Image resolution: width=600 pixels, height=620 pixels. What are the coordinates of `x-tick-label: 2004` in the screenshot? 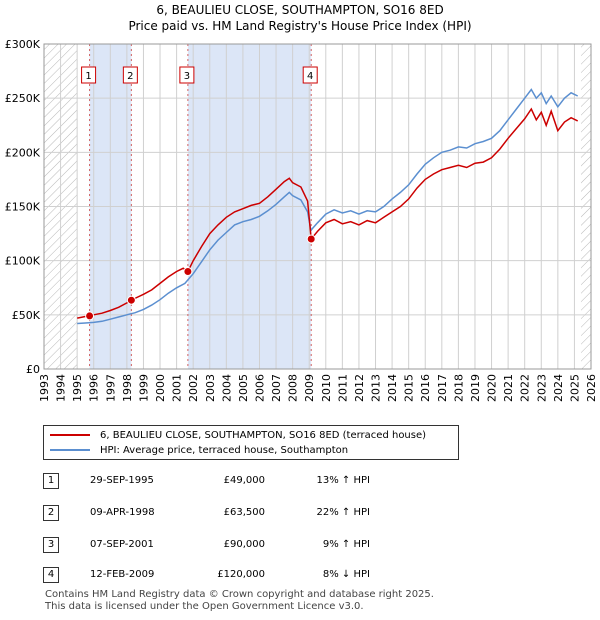 It's located at (226, 388).